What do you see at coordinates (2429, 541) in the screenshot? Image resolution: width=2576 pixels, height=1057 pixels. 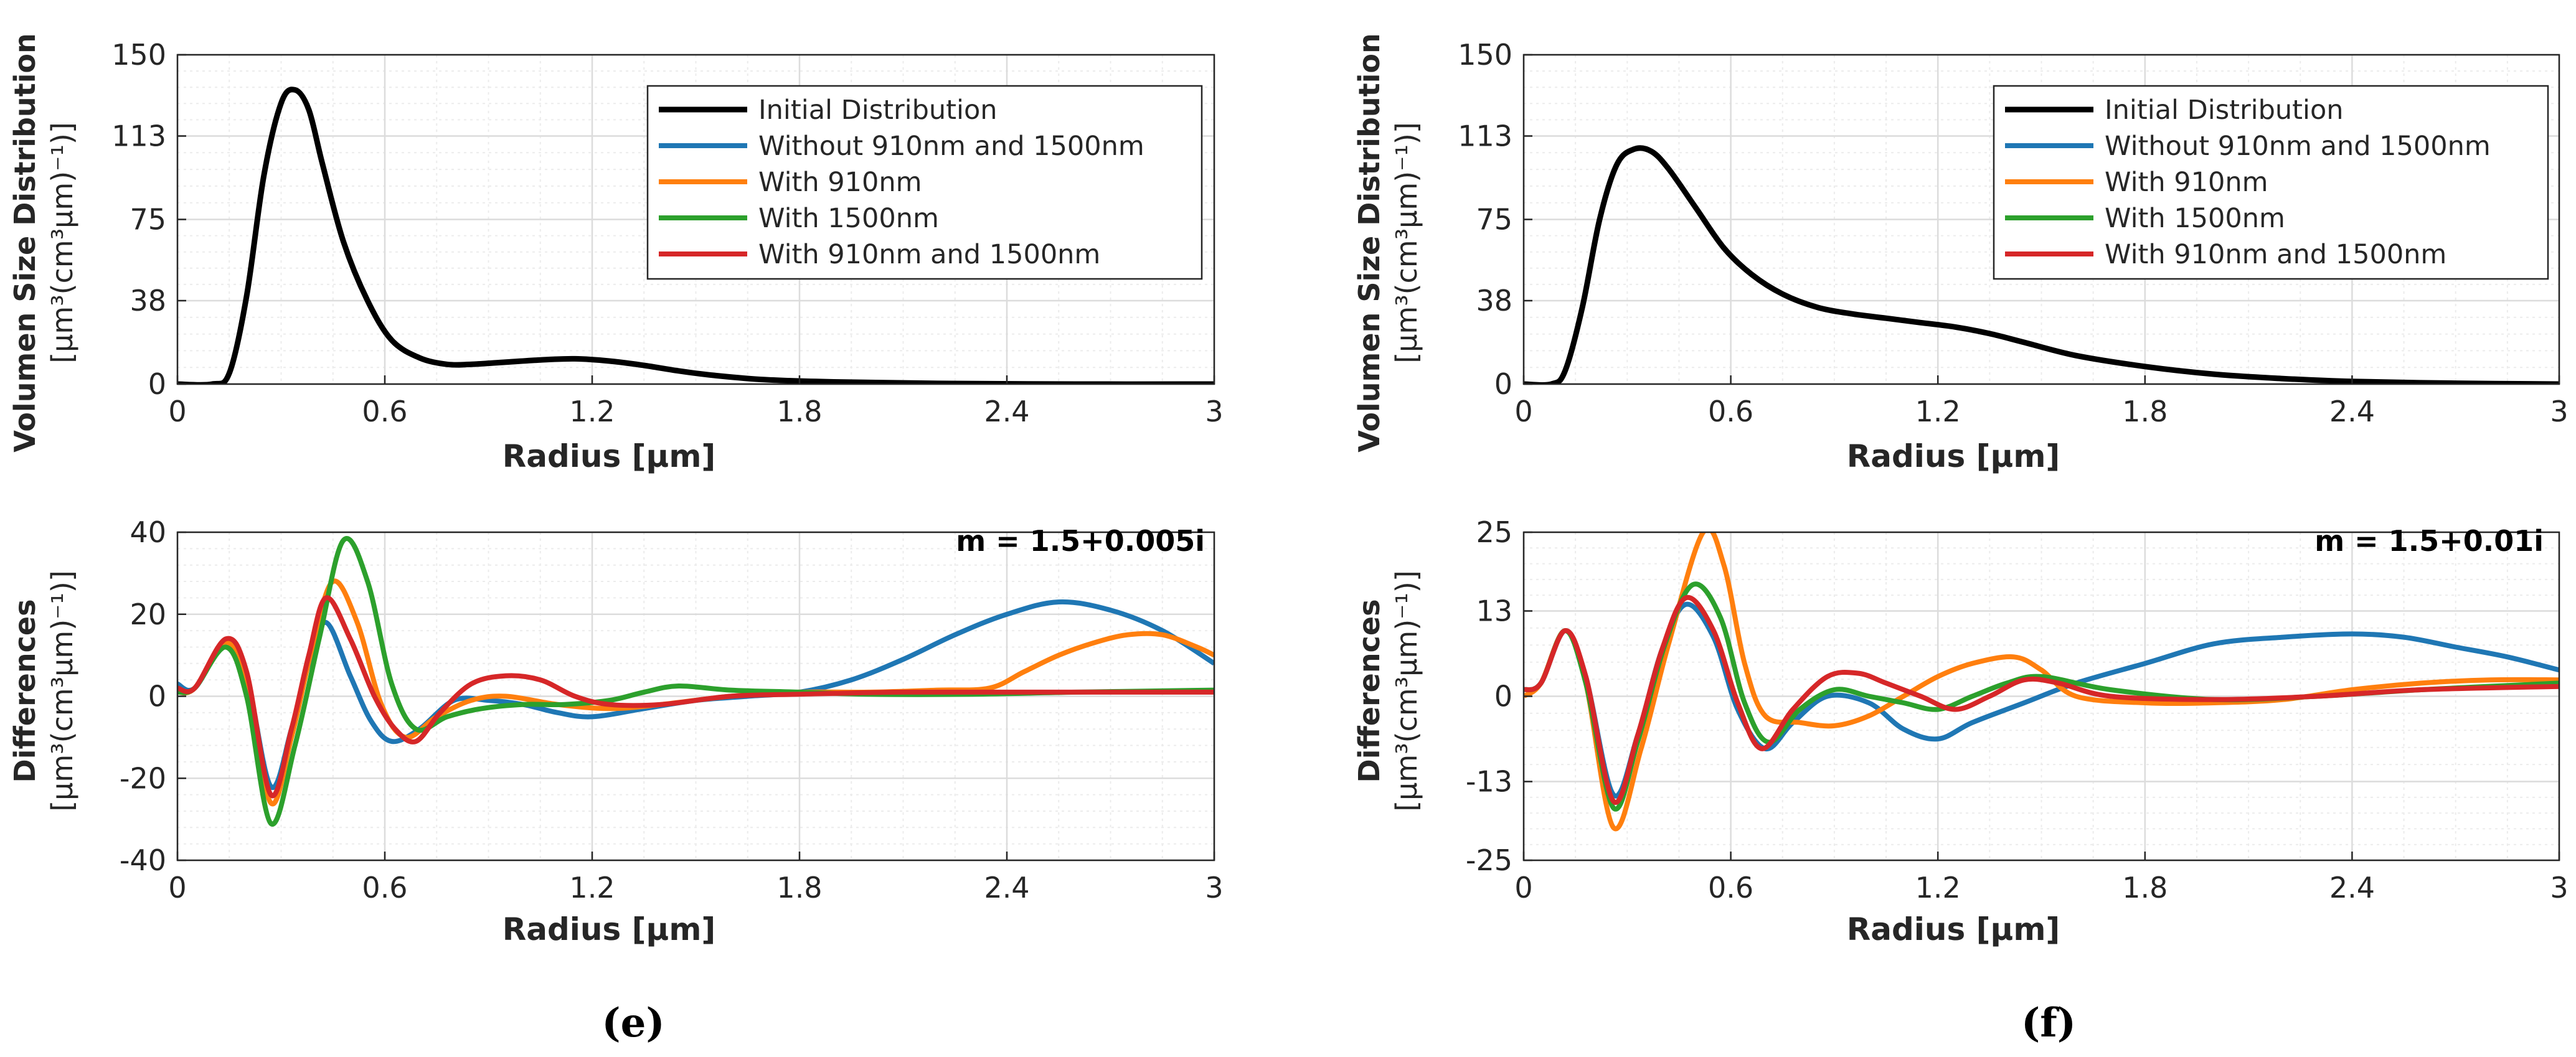 I see `refractive-index-annotation: m = 1.5+0.01i` at bounding box center [2429, 541].